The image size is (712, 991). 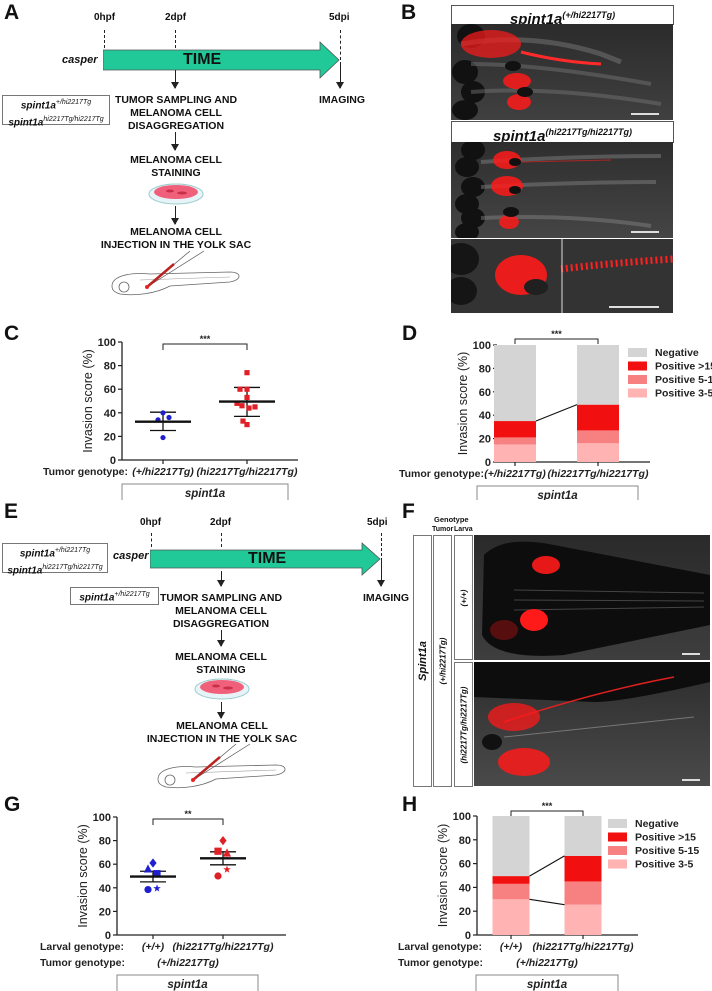 I want to click on tumor-genotype-box: spint1a+/hi2217Tg, so click(x=114, y=596).